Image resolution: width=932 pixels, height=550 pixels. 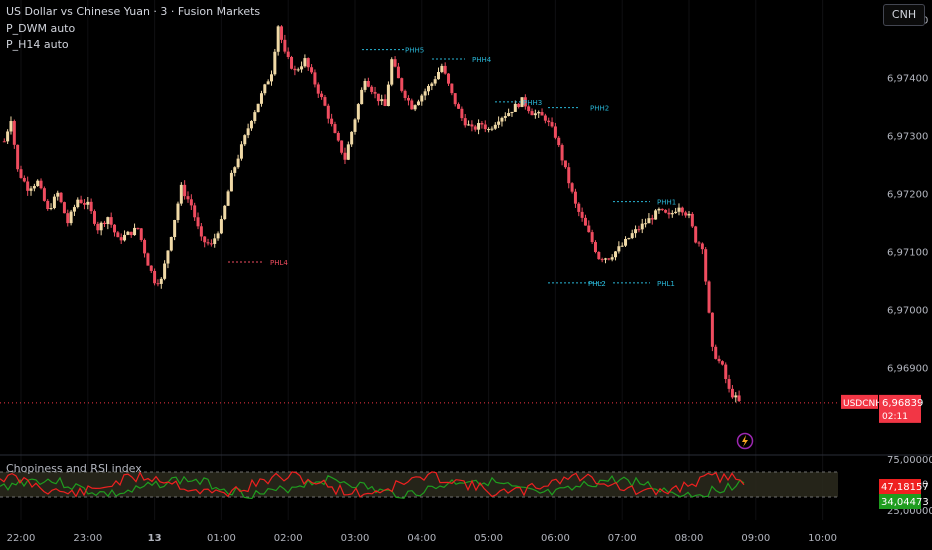 I want to click on price-badge, so click(x=900, y=408).